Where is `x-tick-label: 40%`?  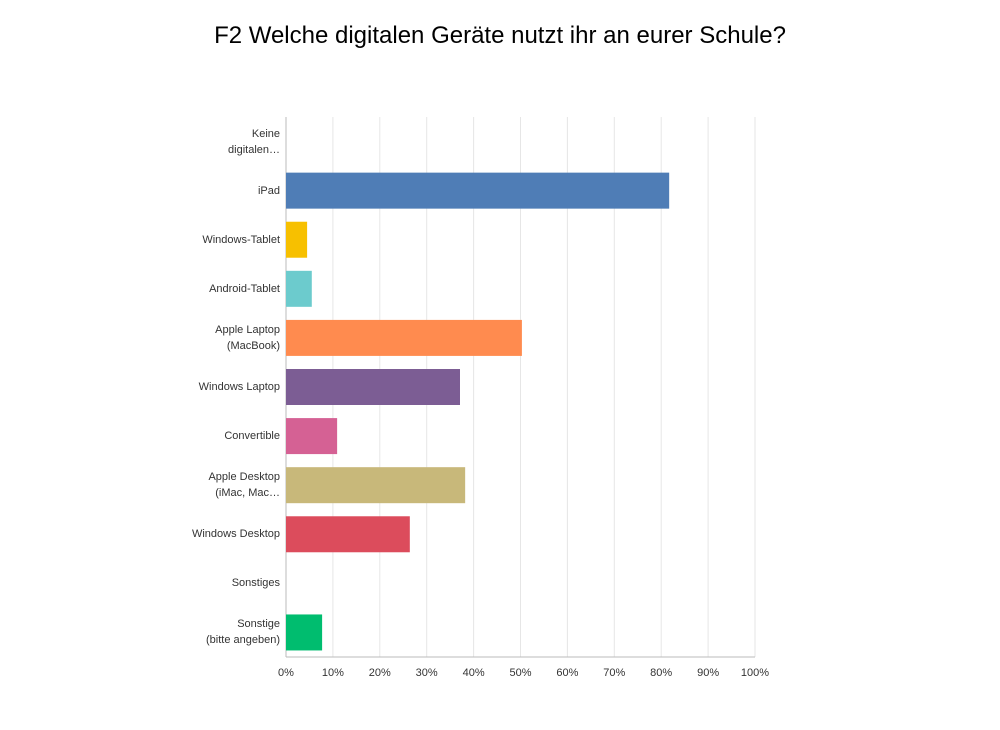 x-tick-label: 40% is located at coordinates (474, 673).